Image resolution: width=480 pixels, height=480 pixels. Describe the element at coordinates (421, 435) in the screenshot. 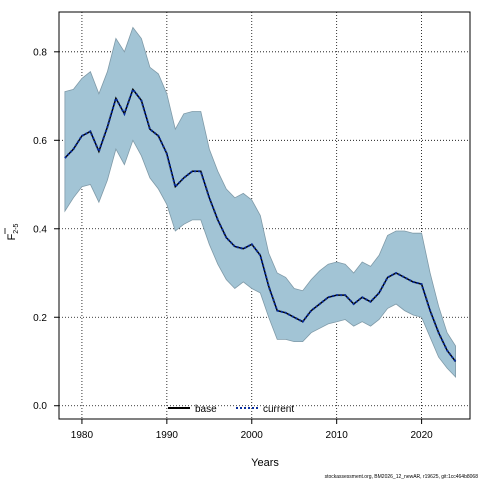

I see `x-tick-label: 2020` at that location.